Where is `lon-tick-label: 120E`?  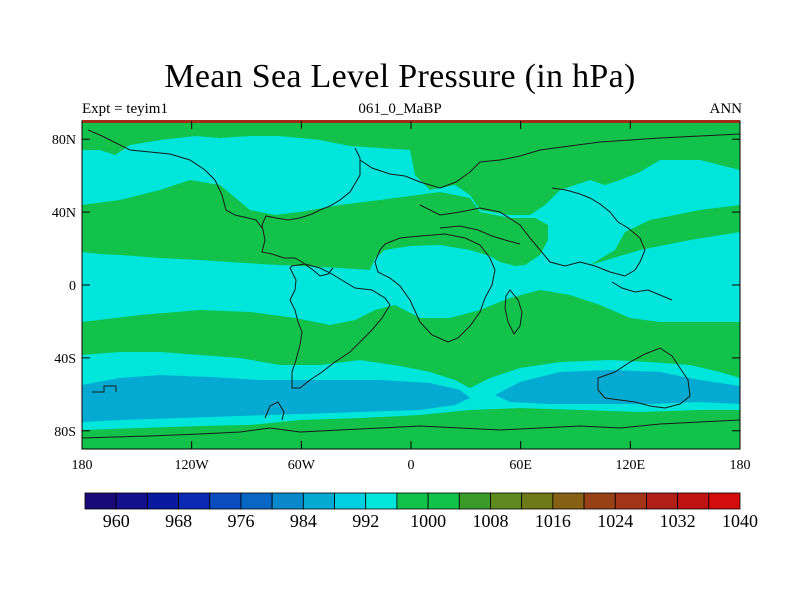
lon-tick-label: 120E is located at coordinates (631, 465).